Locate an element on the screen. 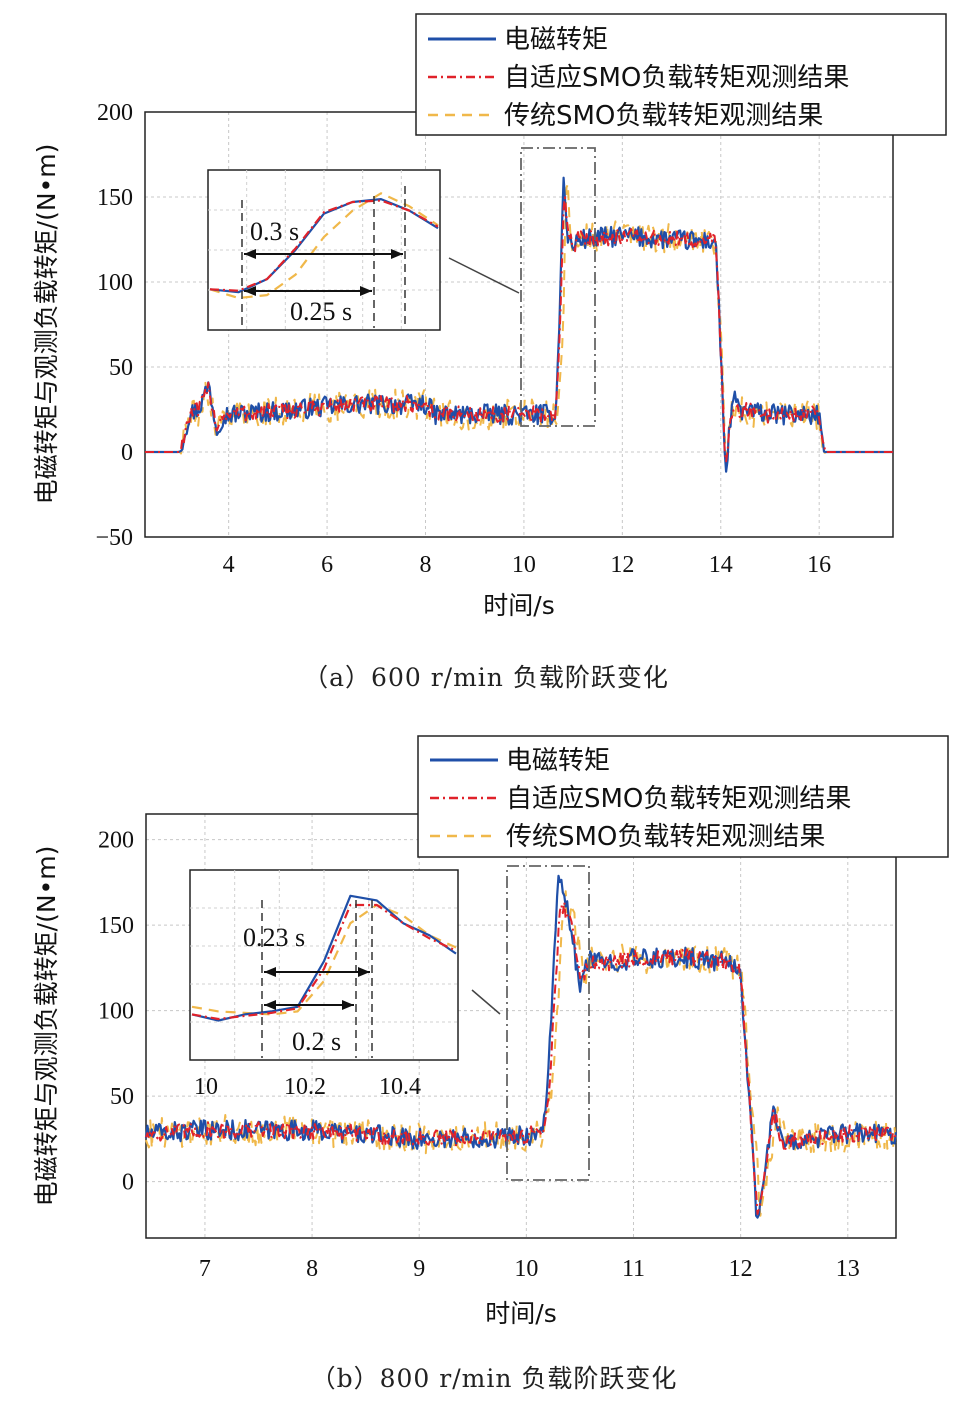  chart-b-inset-grid is located at coordinates (324, 965).